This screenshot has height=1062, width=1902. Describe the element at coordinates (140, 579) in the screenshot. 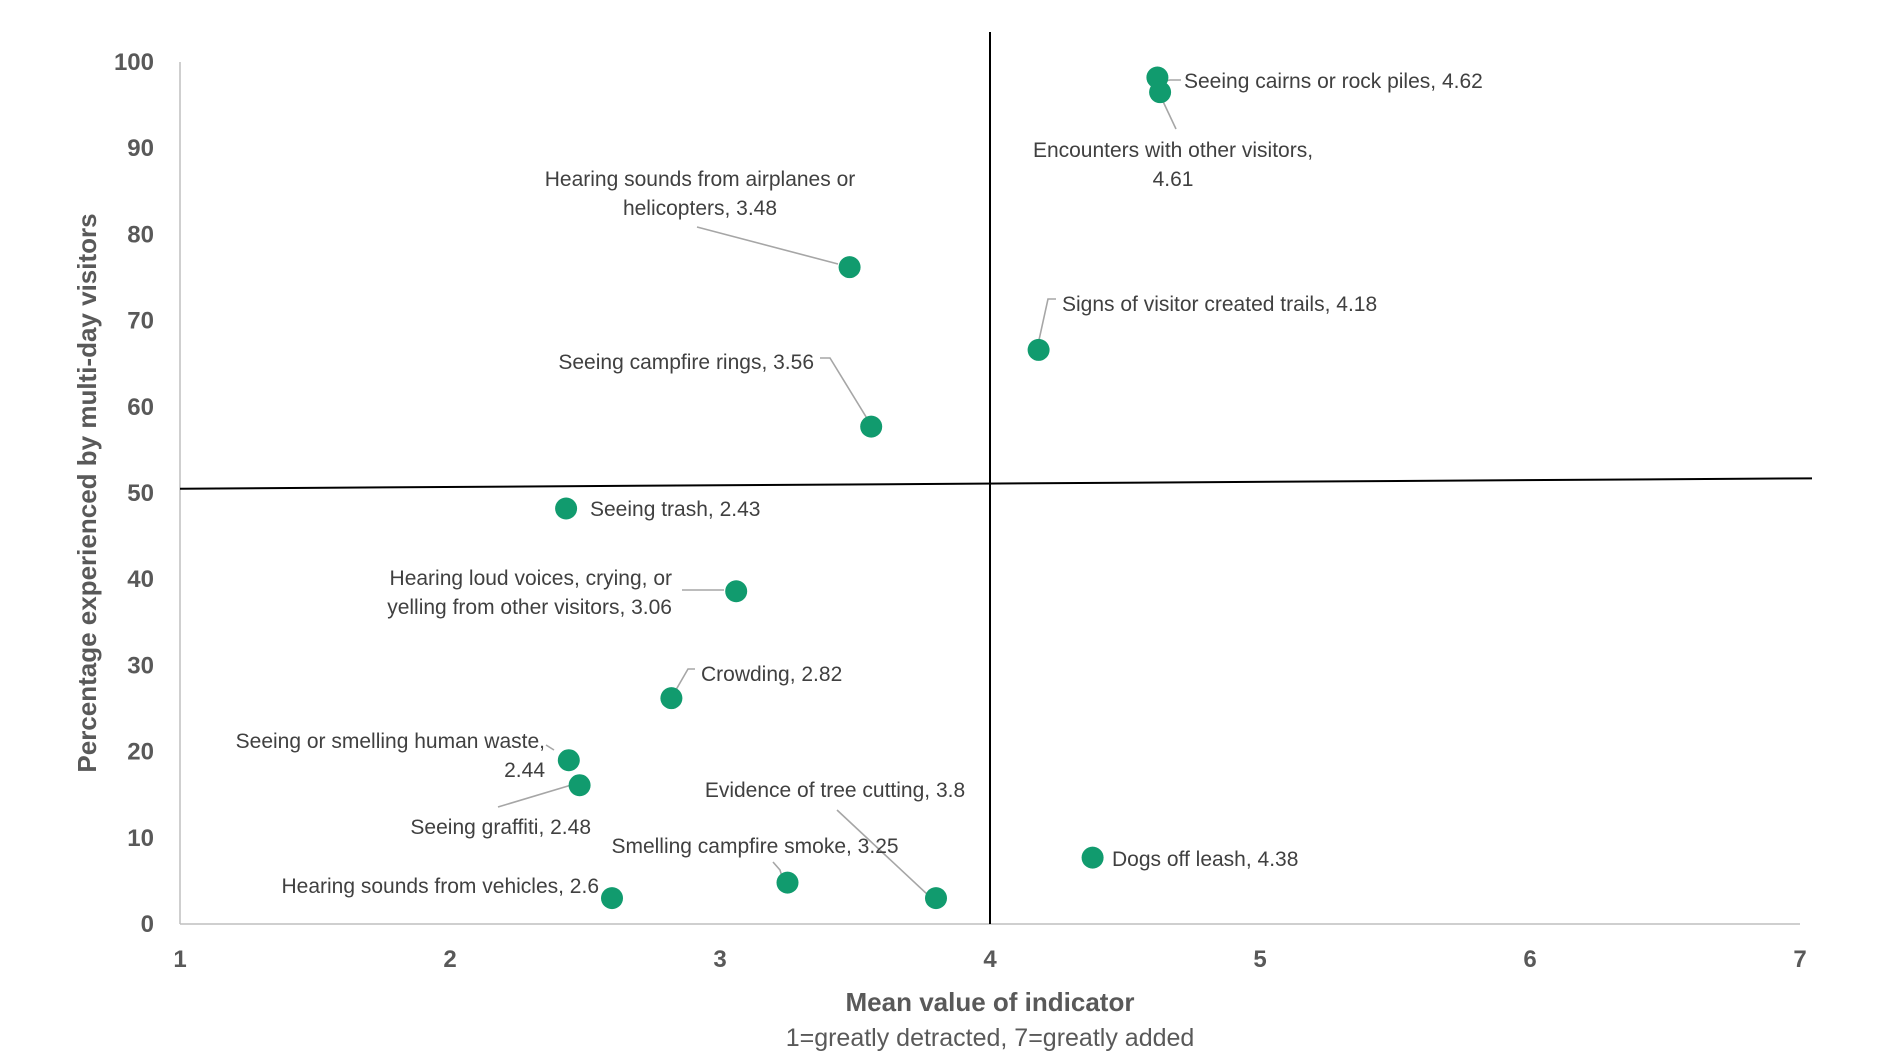

I see `y-tick-label: 40` at that location.